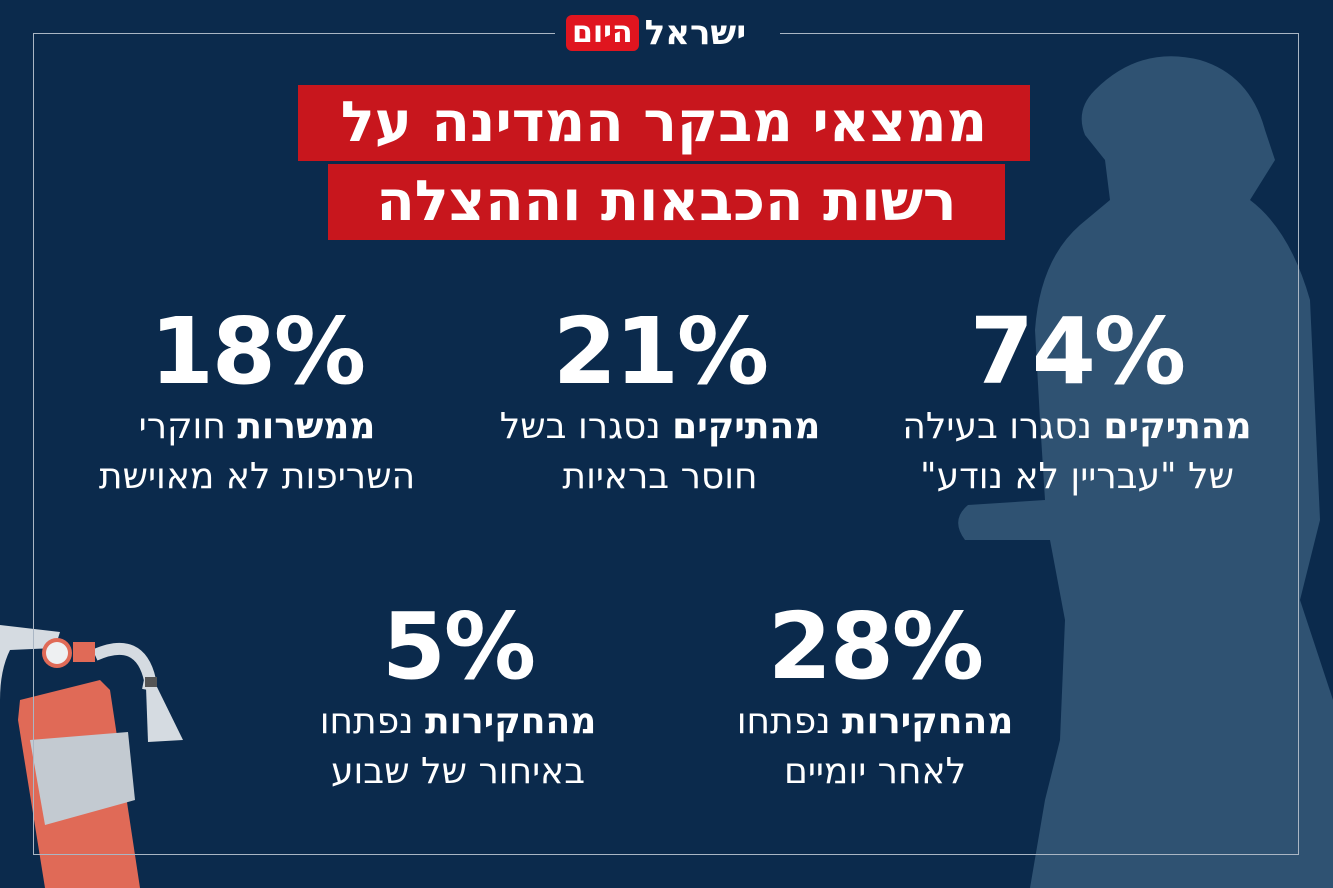 The height and width of the screenshot is (888, 1333). I want to click on stat-desc-line-1: ממשרות חוקרי, so click(257, 427).